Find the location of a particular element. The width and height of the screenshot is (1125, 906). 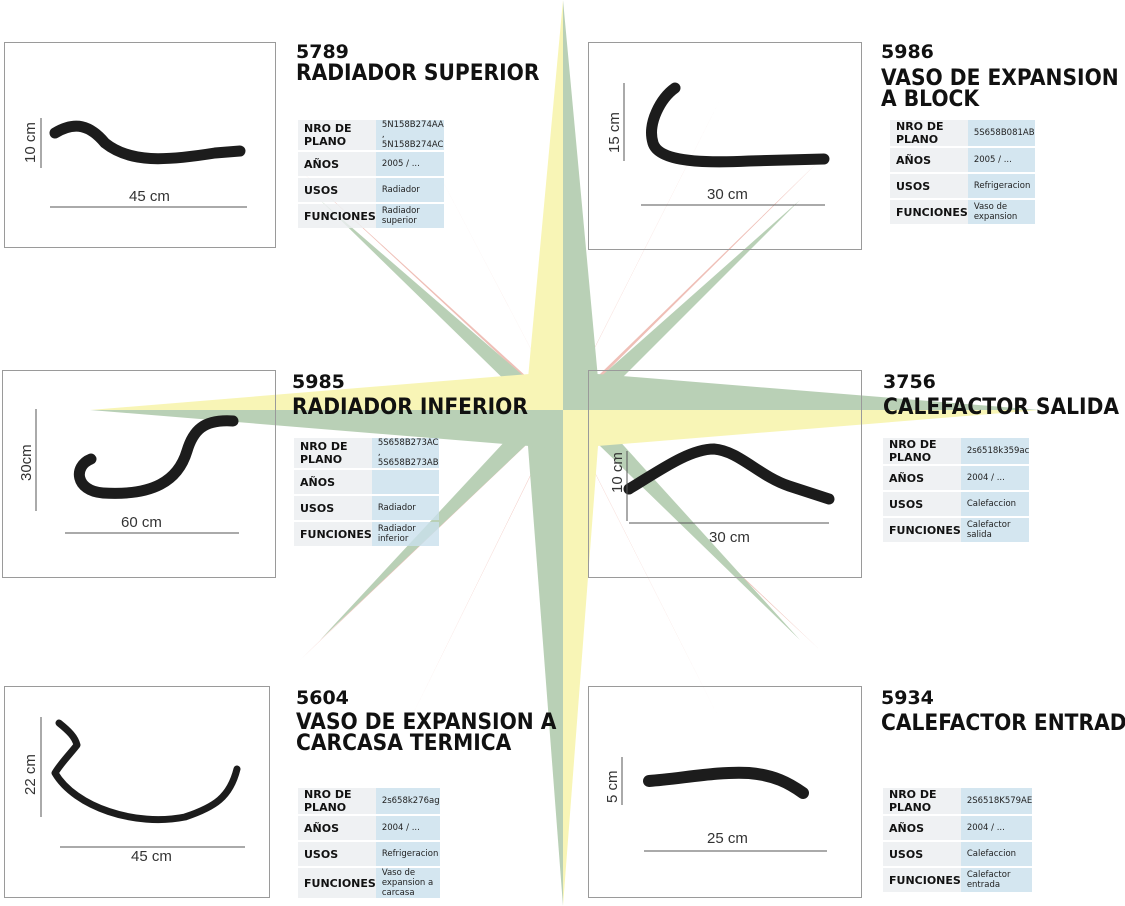

spec-value: Radiador inferior is located at coordinates (405, 534).